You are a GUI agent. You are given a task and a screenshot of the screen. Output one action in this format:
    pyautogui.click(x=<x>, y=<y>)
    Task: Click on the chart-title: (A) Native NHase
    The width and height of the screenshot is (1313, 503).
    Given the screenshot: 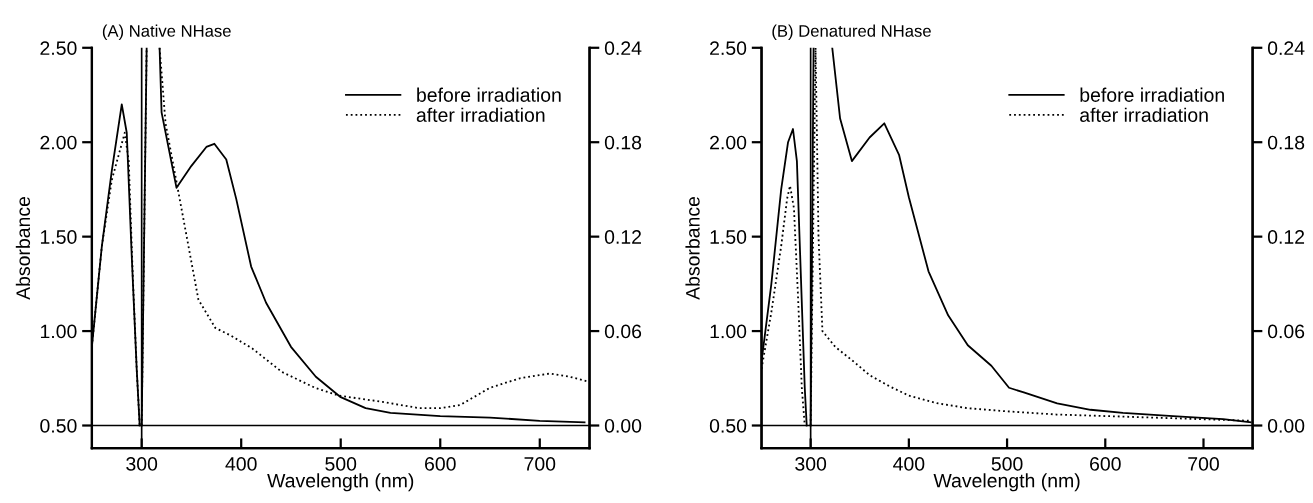 What is the action you would take?
    pyautogui.click(x=166, y=32)
    